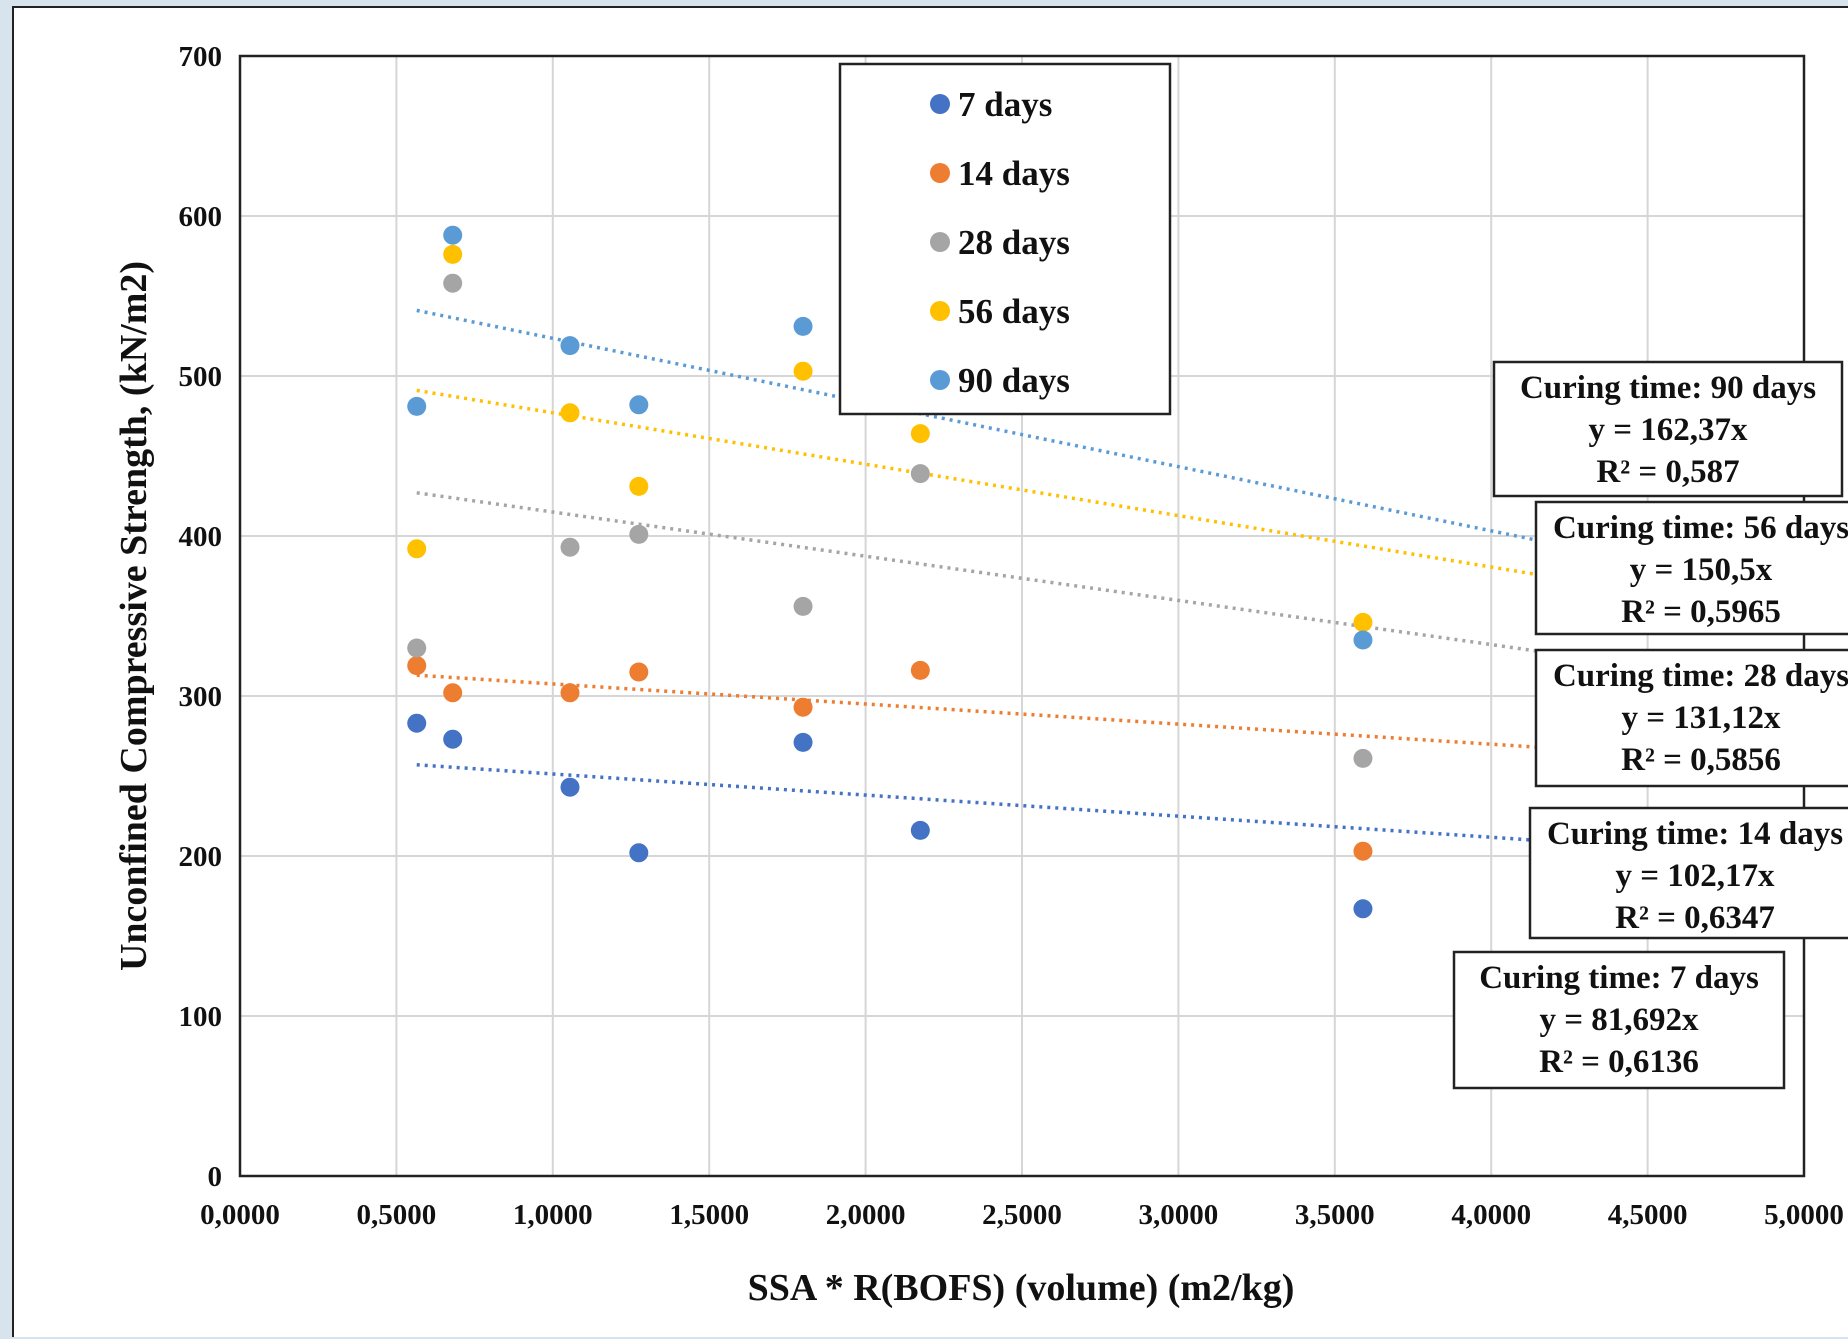  I want to click on trend-annotation-line: Curing time: 7 days, so click(1619, 978).